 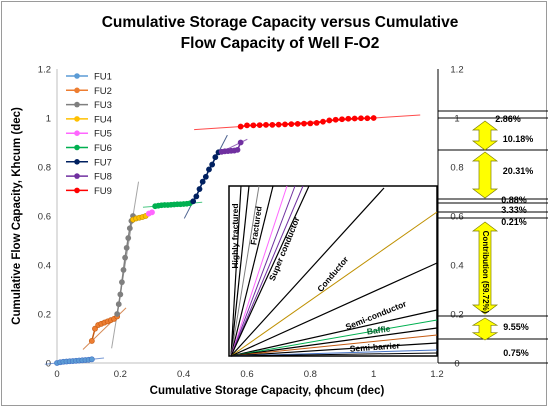 What do you see at coordinates (89, 134) in the screenshot?
I see `legend-entry-fu5: FU5` at bounding box center [89, 134].